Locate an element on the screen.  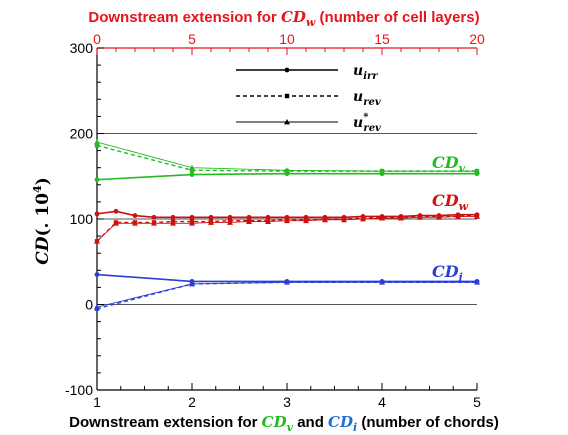
series-CDi-thin is located at coordinates (287, 294).